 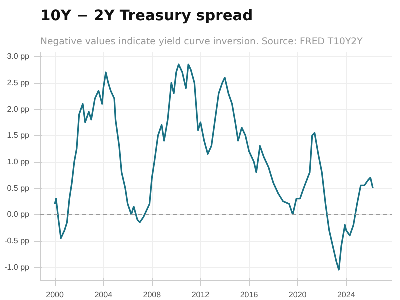 What do you see at coordinates (18, 162) in the screenshot?
I see `y-tick-label: 1.0 pp` at bounding box center [18, 162].